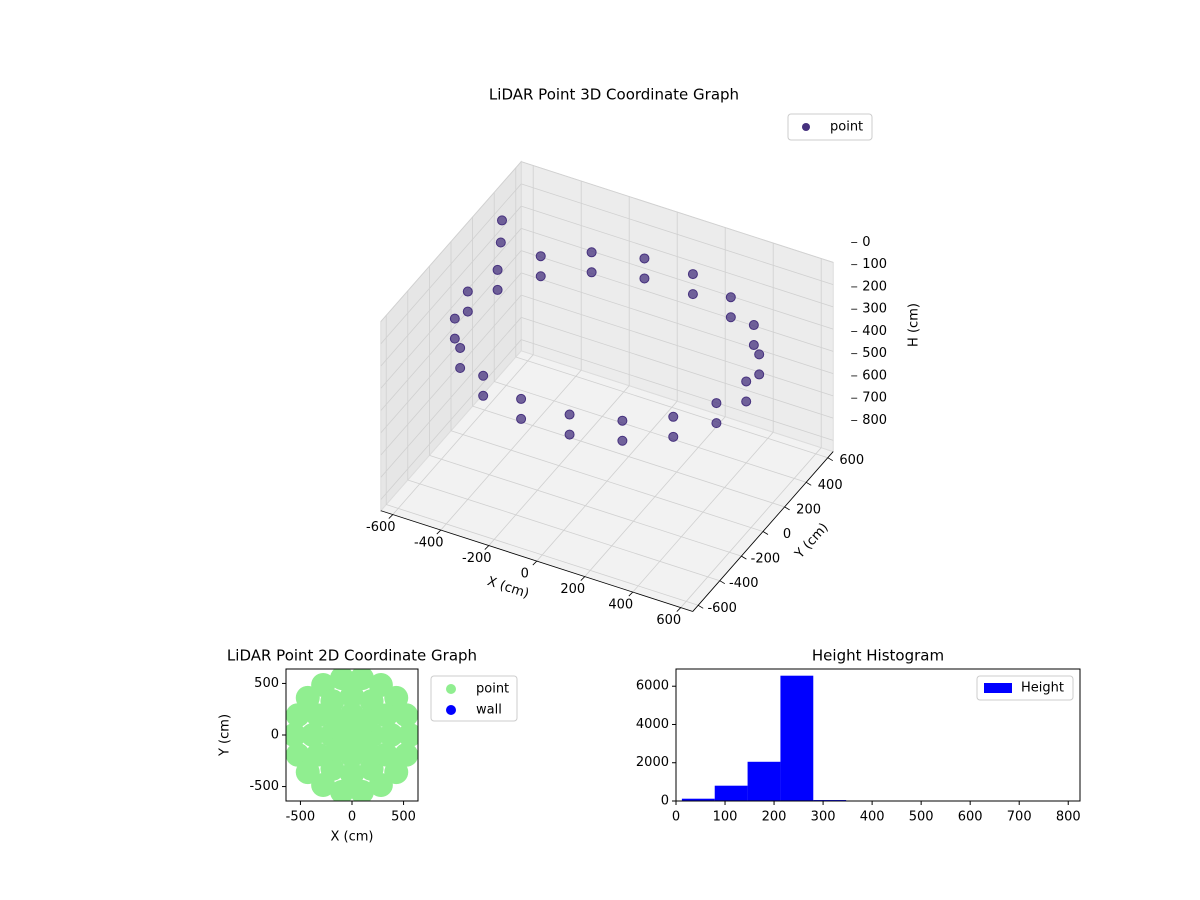 This screenshot has height=900, width=1200. I want to click on chart-title: Height Histogram, so click(878, 656).